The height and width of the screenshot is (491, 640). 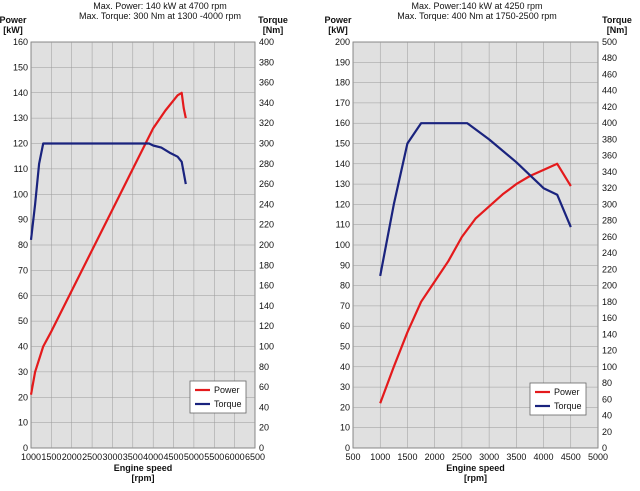 I want to click on chart-title: Max. Power:140 kW at 4250 rpm, so click(x=476, y=6).